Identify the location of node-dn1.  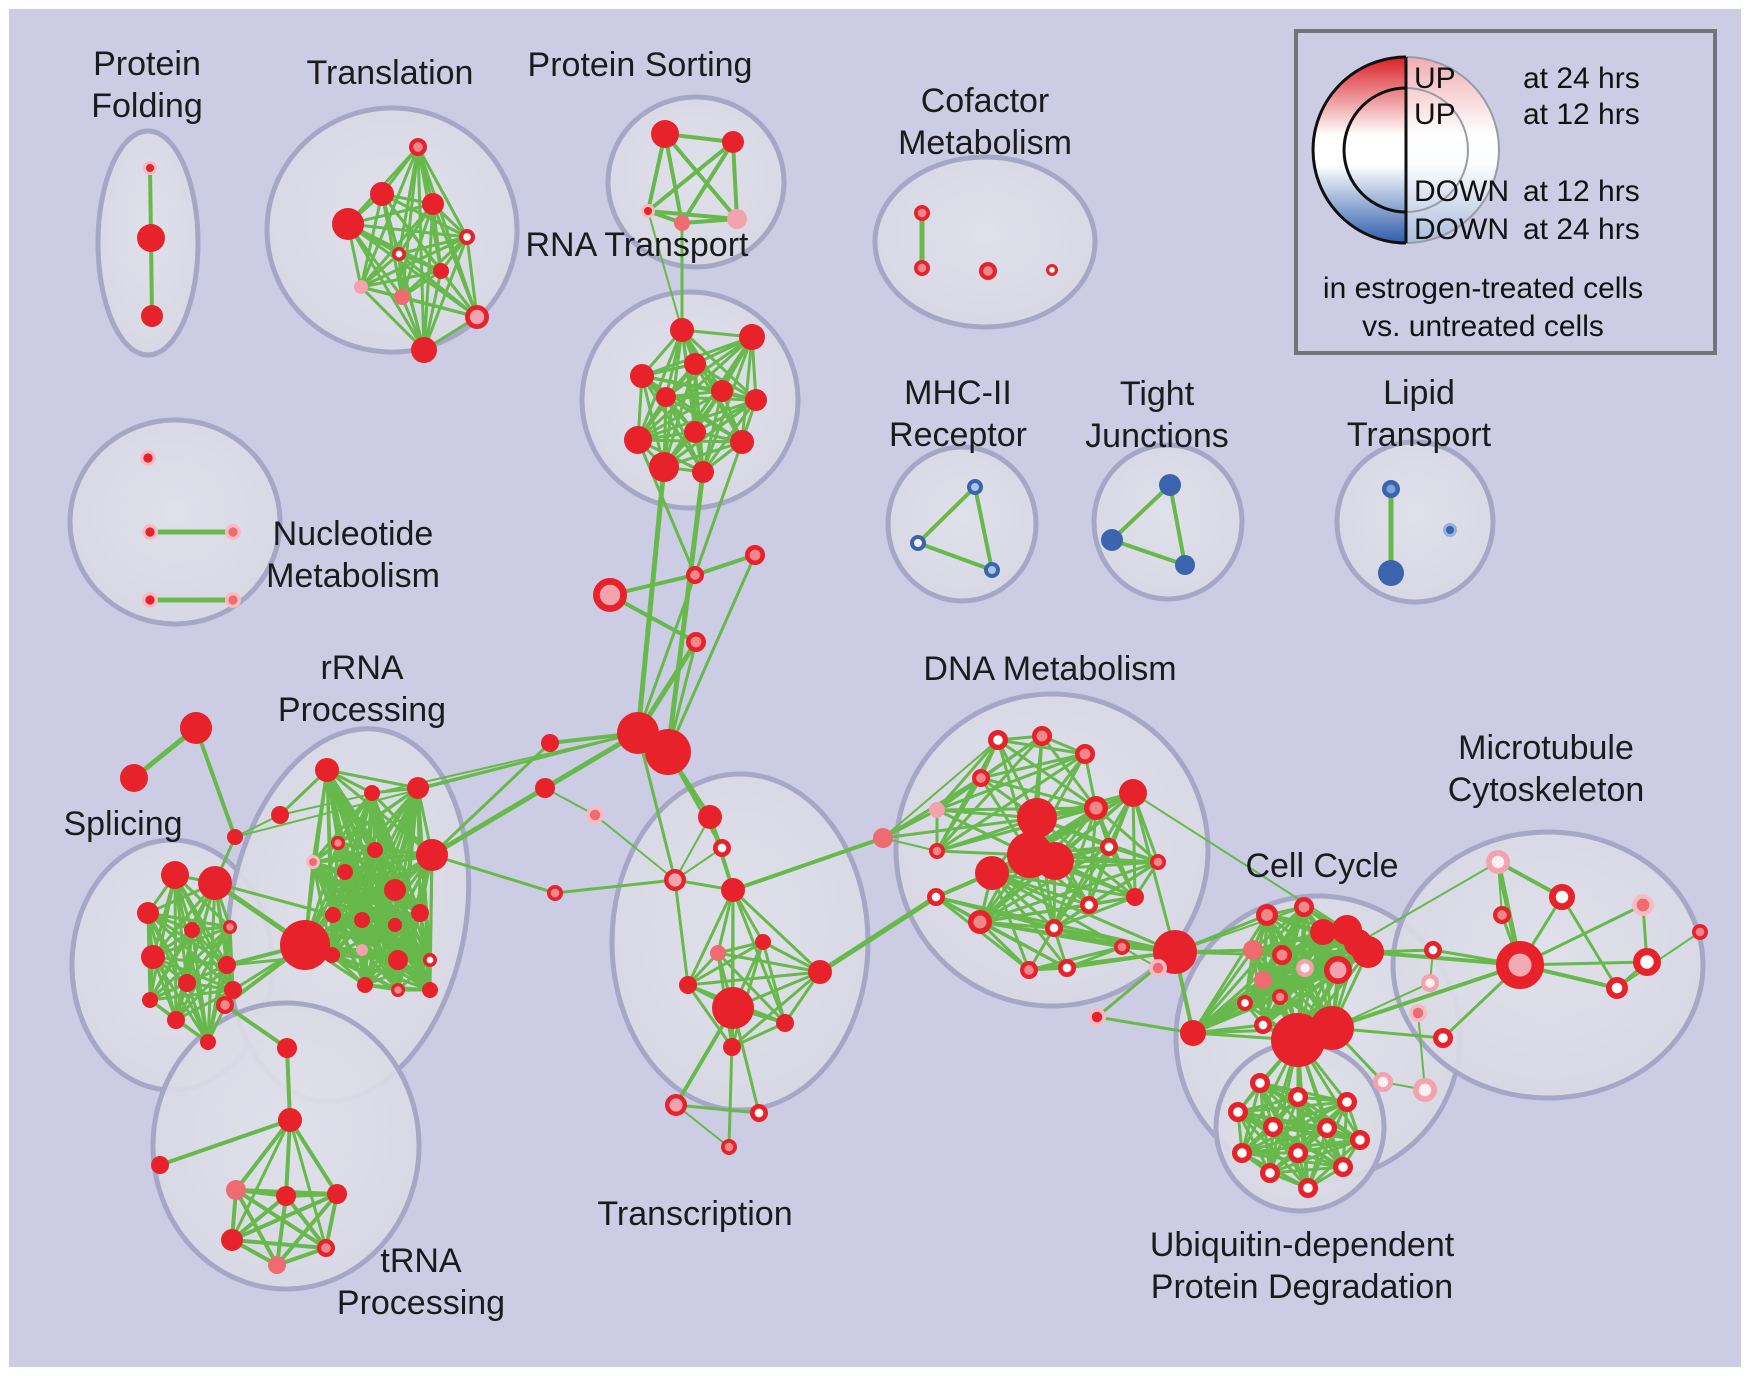
(997, 739).